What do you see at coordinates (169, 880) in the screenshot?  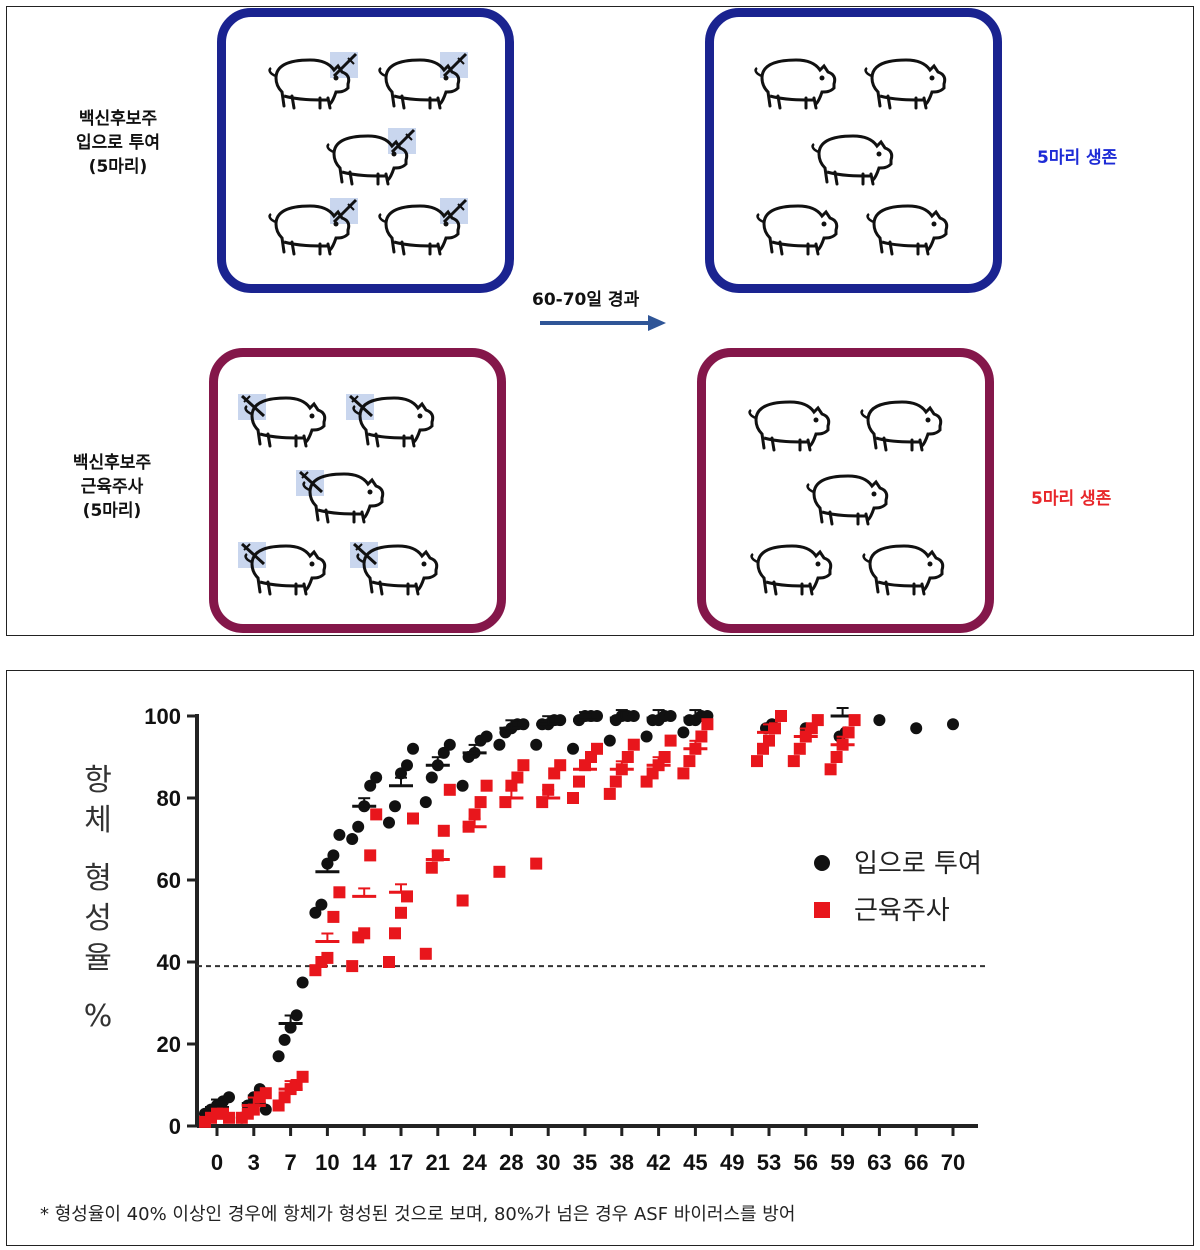 I see `y-tick-label: 60` at bounding box center [169, 880].